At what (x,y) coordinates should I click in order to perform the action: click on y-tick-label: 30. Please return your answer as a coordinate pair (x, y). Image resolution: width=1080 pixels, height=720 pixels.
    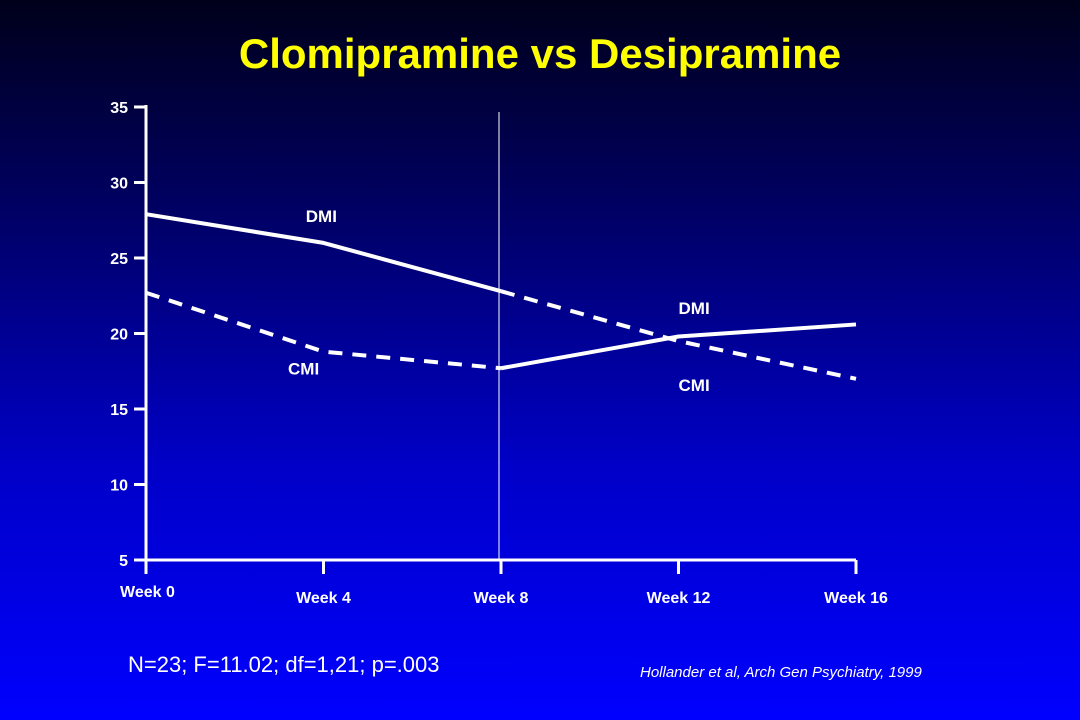
    Looking at the image, I should click on (119, 184).